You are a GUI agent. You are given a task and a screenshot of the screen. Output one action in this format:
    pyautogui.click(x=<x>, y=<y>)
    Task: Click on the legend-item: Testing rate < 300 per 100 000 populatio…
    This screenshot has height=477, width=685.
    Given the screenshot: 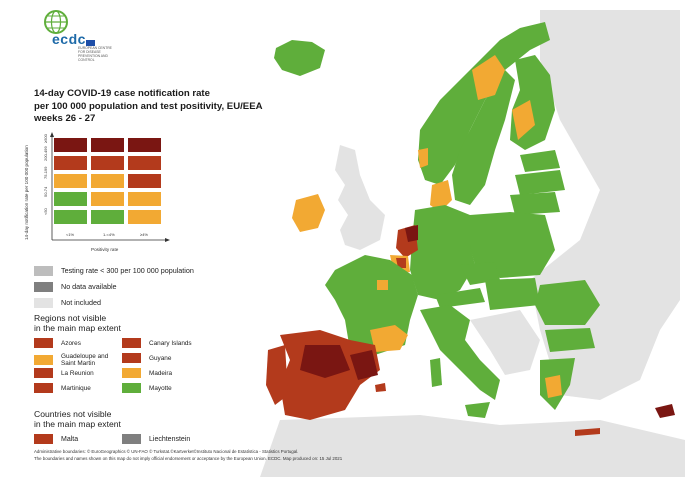 What is the action you would take?
    pyautogui.click(x=114, y=270)
    